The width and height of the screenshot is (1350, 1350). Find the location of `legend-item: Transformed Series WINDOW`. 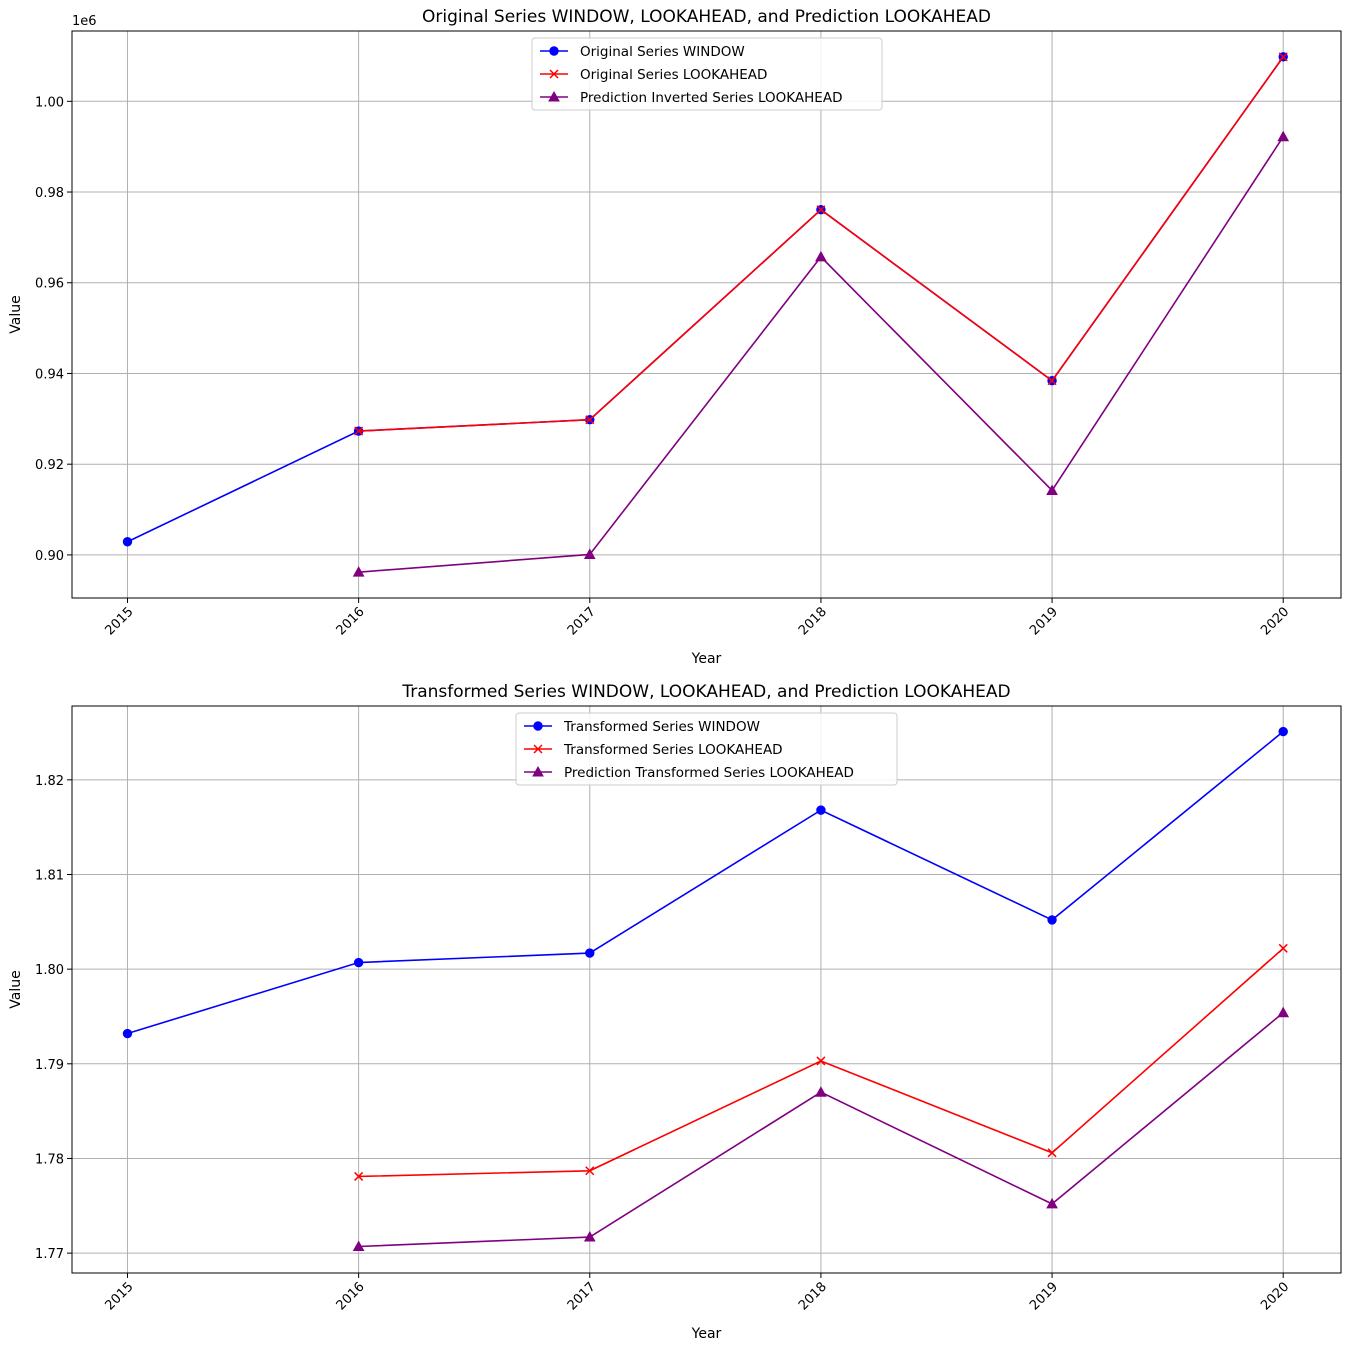

legend-item: Transformed Series WINDOW is located at coordinates (642, 727).